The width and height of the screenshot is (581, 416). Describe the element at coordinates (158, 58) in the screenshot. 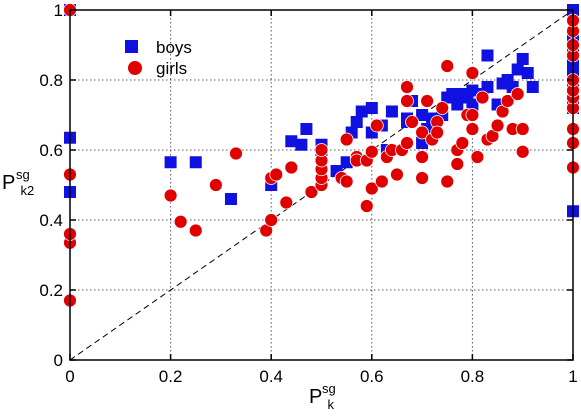

I see `legend: boys girls` at that location.